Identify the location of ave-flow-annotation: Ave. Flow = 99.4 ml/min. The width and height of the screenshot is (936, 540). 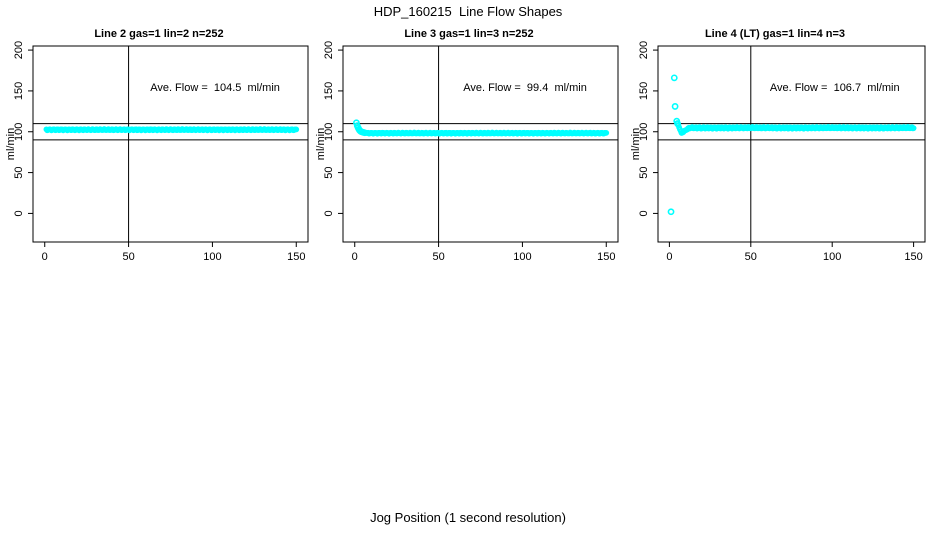
(525, 88).